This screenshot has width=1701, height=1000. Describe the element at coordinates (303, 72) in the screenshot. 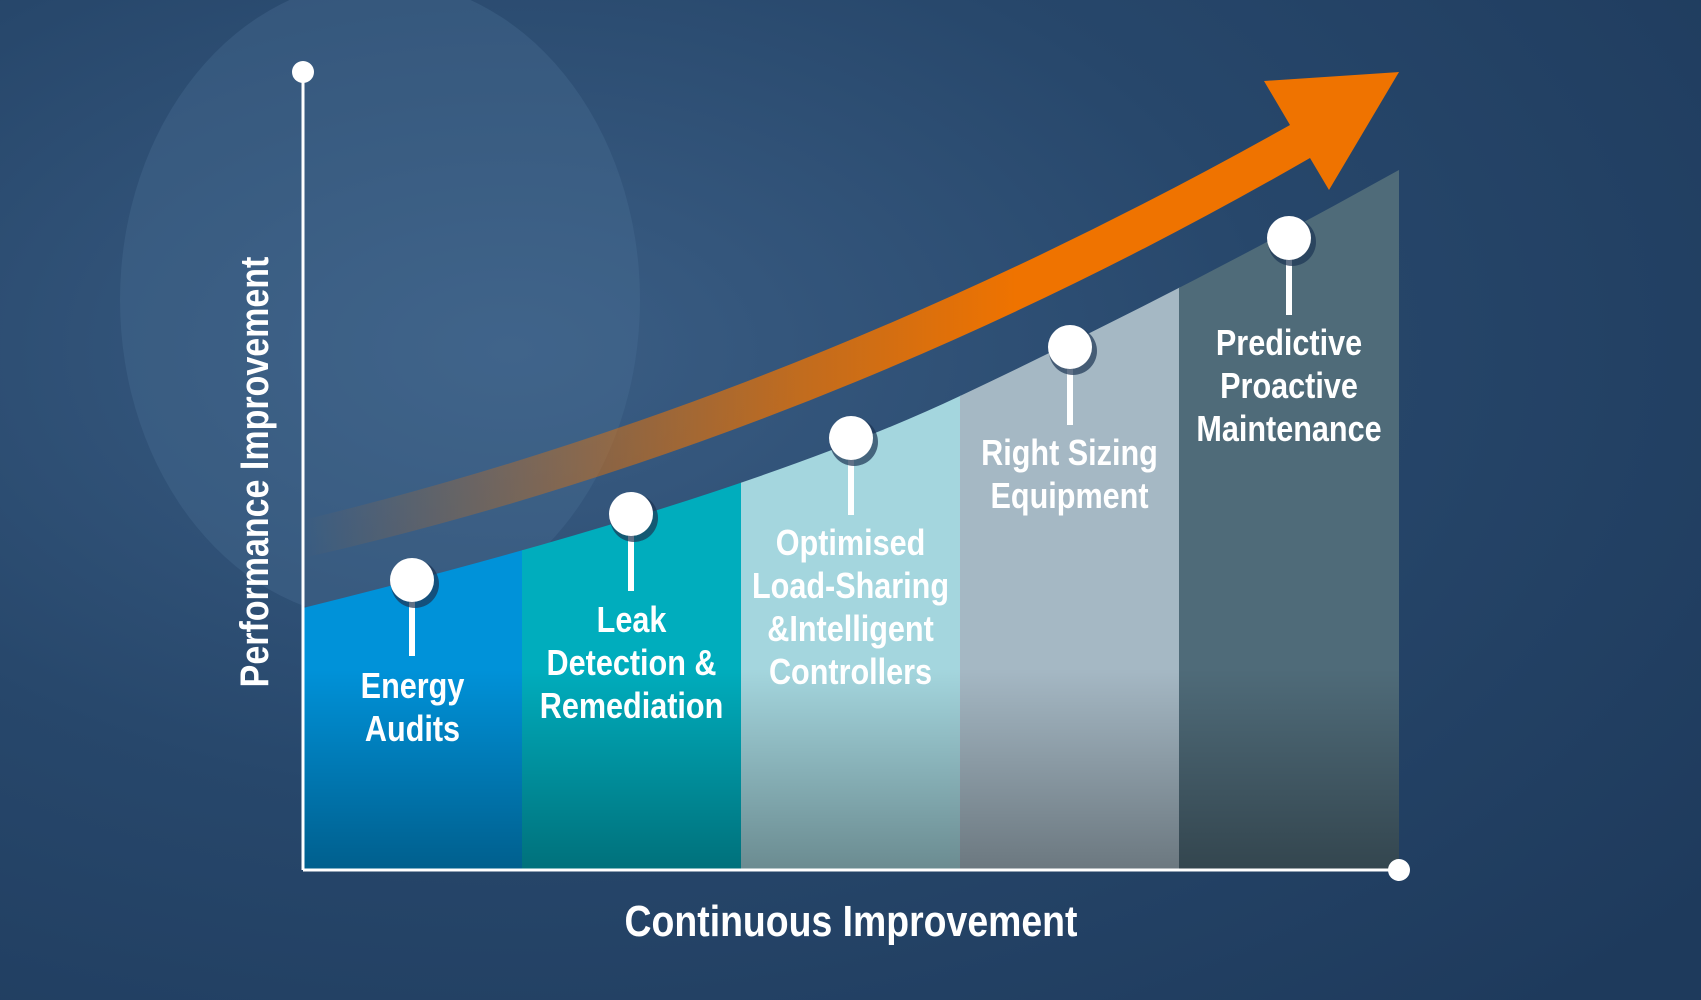

I see `y-axis-end-dot` at that location.